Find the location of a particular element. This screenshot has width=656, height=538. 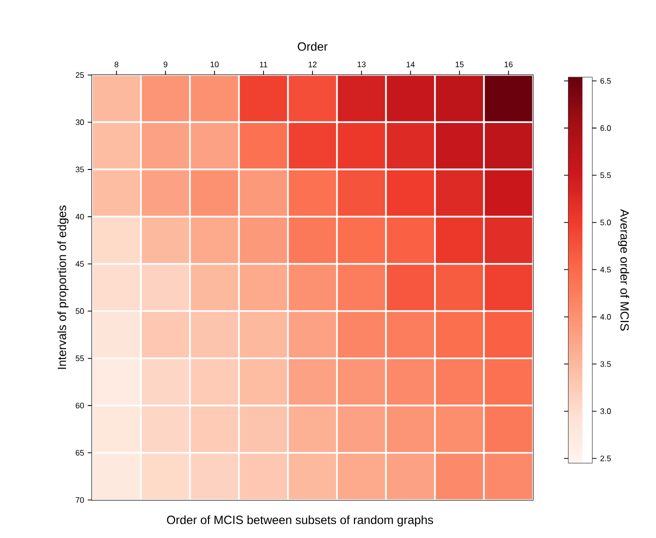

color-bar-title: Average order of MCIS is located at coordinates (624, 270).